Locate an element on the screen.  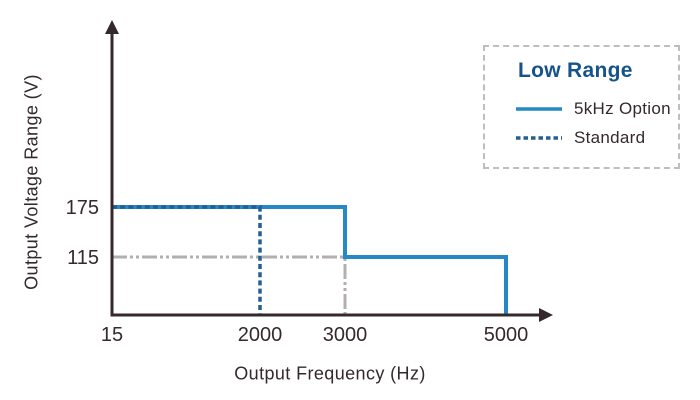
solid-line-swatch-icon is located at coordinates (539, 109).